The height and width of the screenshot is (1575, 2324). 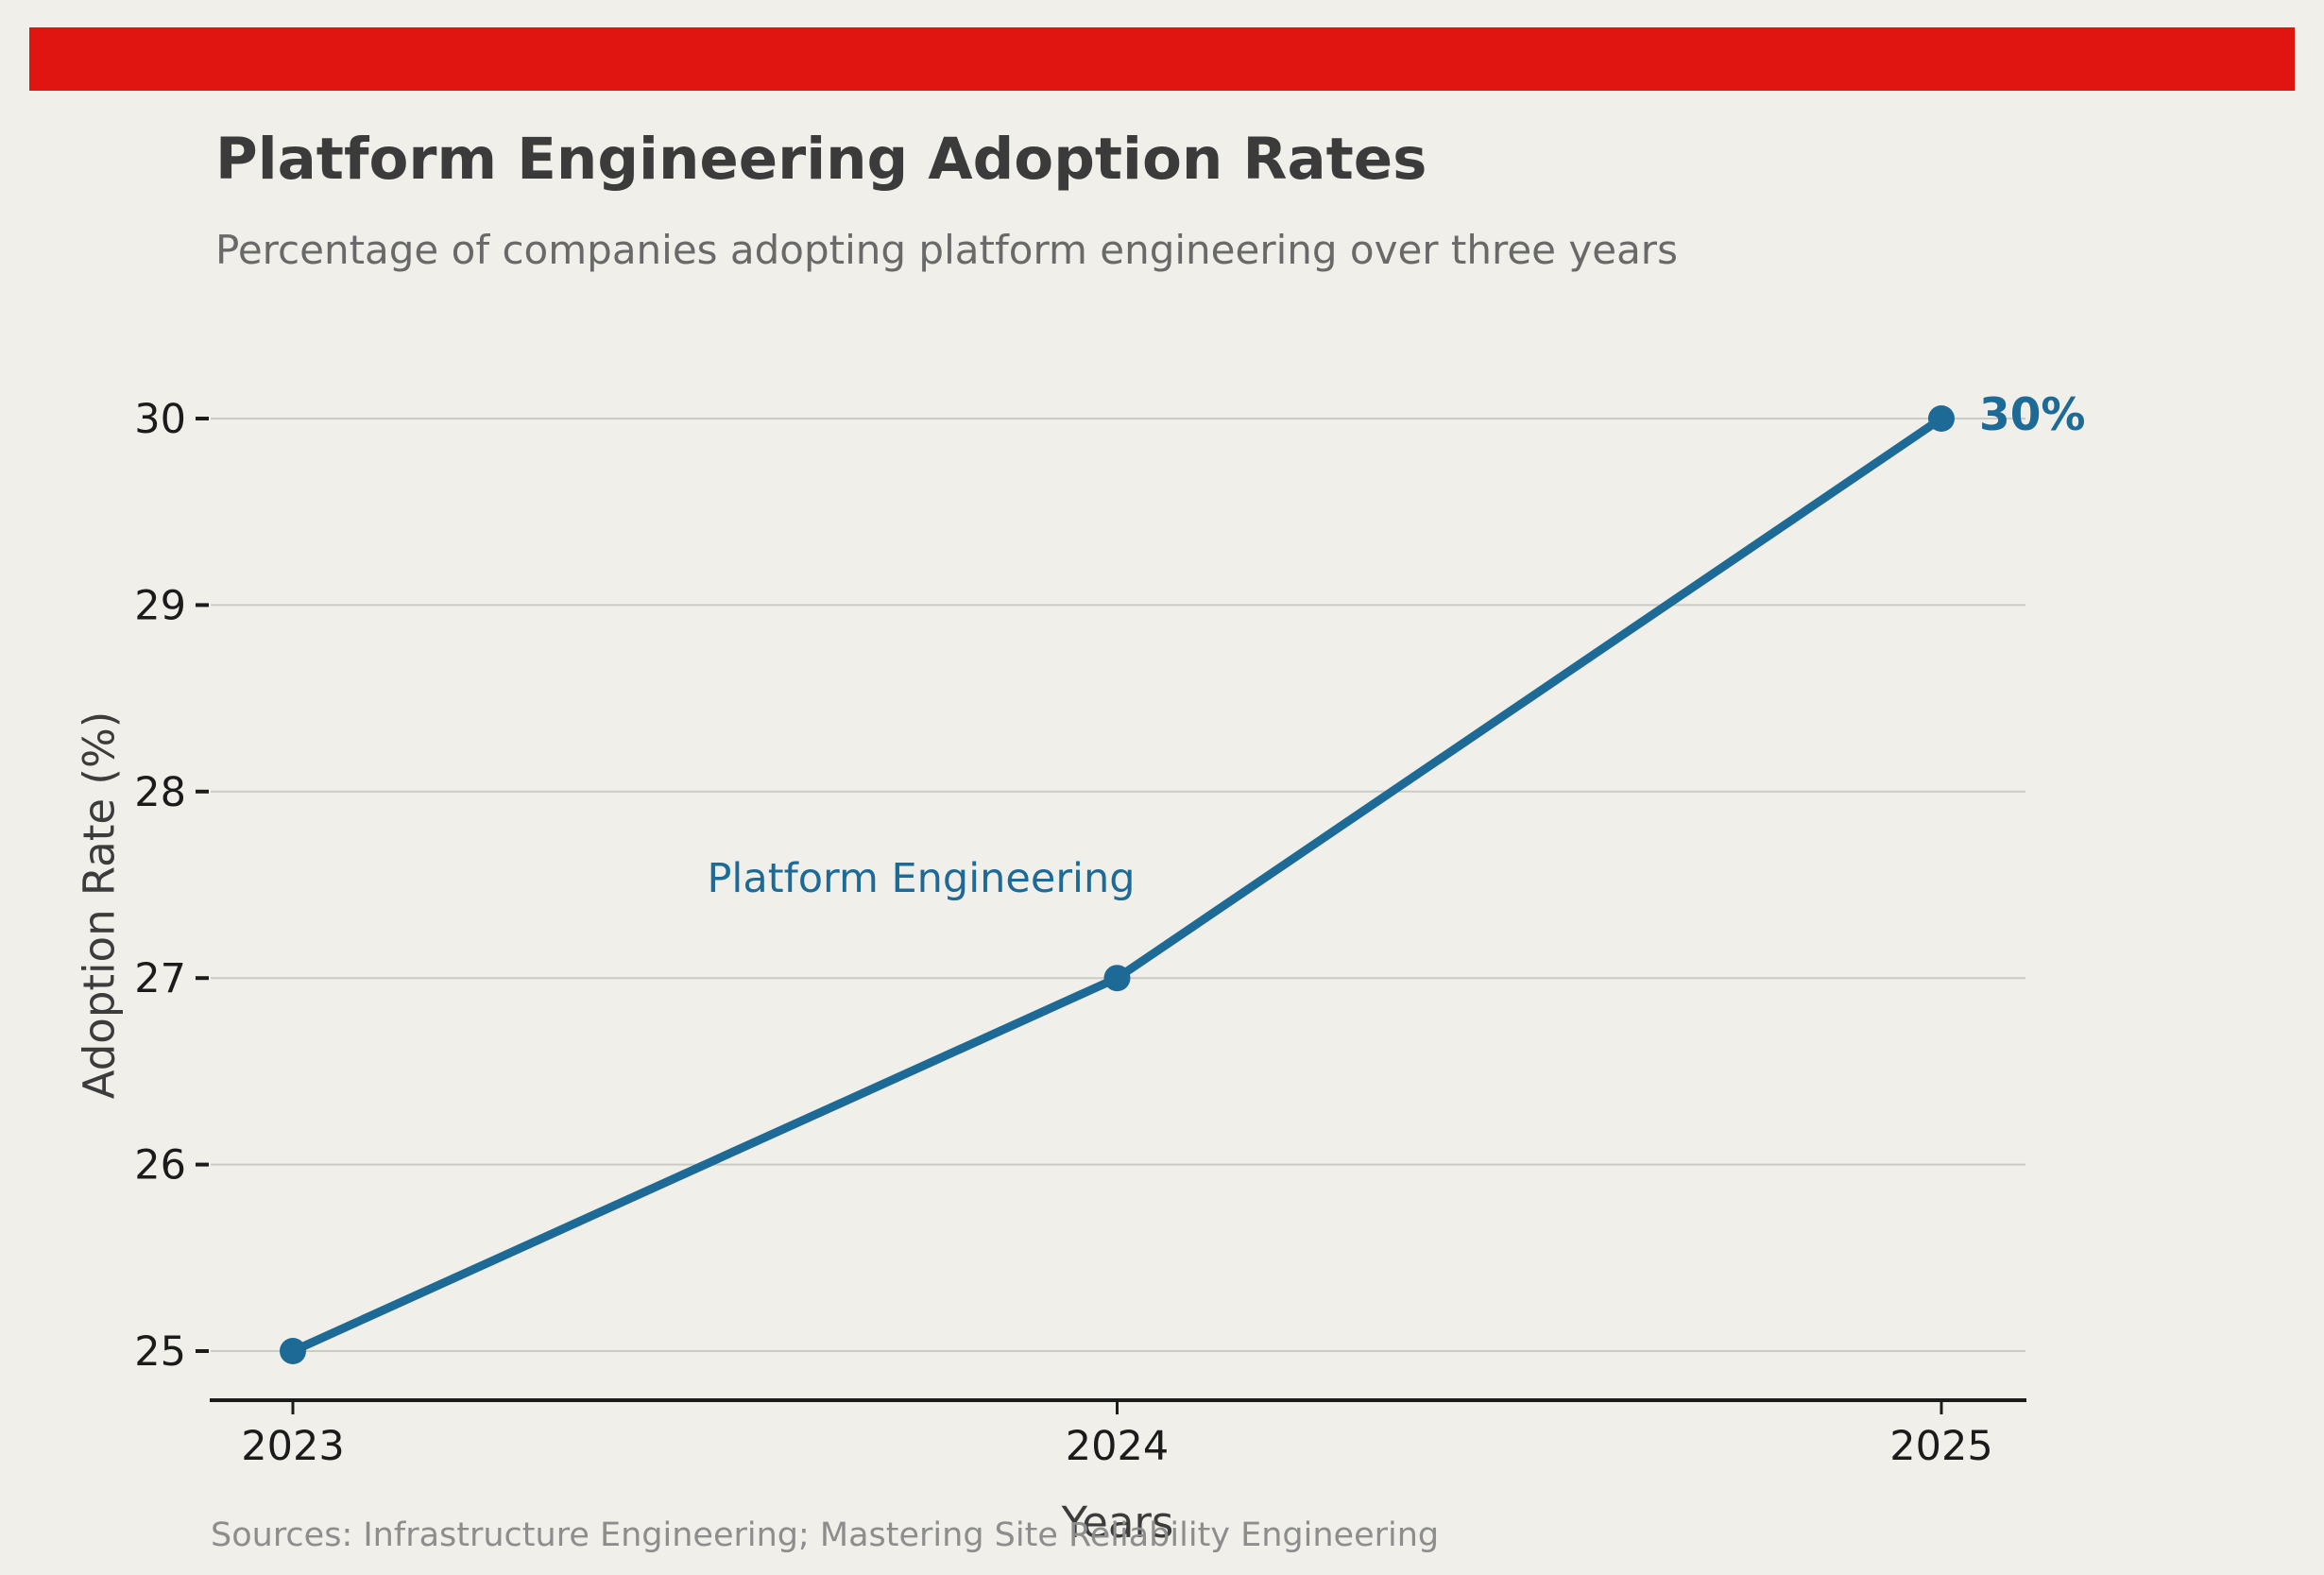 I want to click on x-tick-label: 2025, so click(x=1940, y=1446).